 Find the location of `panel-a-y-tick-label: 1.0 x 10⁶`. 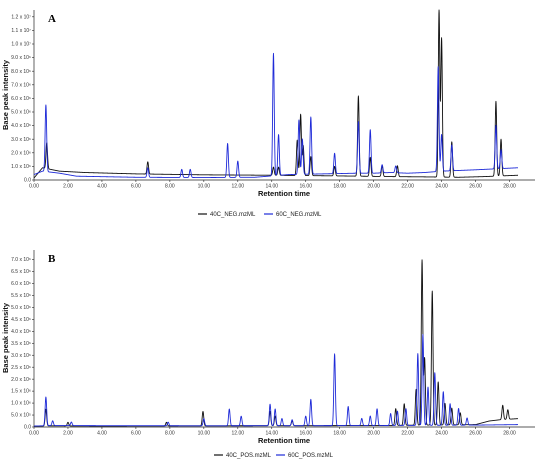

panel-a-y-tick-label: 1.0 x 10⁶ is located at coordinates (21, 167).